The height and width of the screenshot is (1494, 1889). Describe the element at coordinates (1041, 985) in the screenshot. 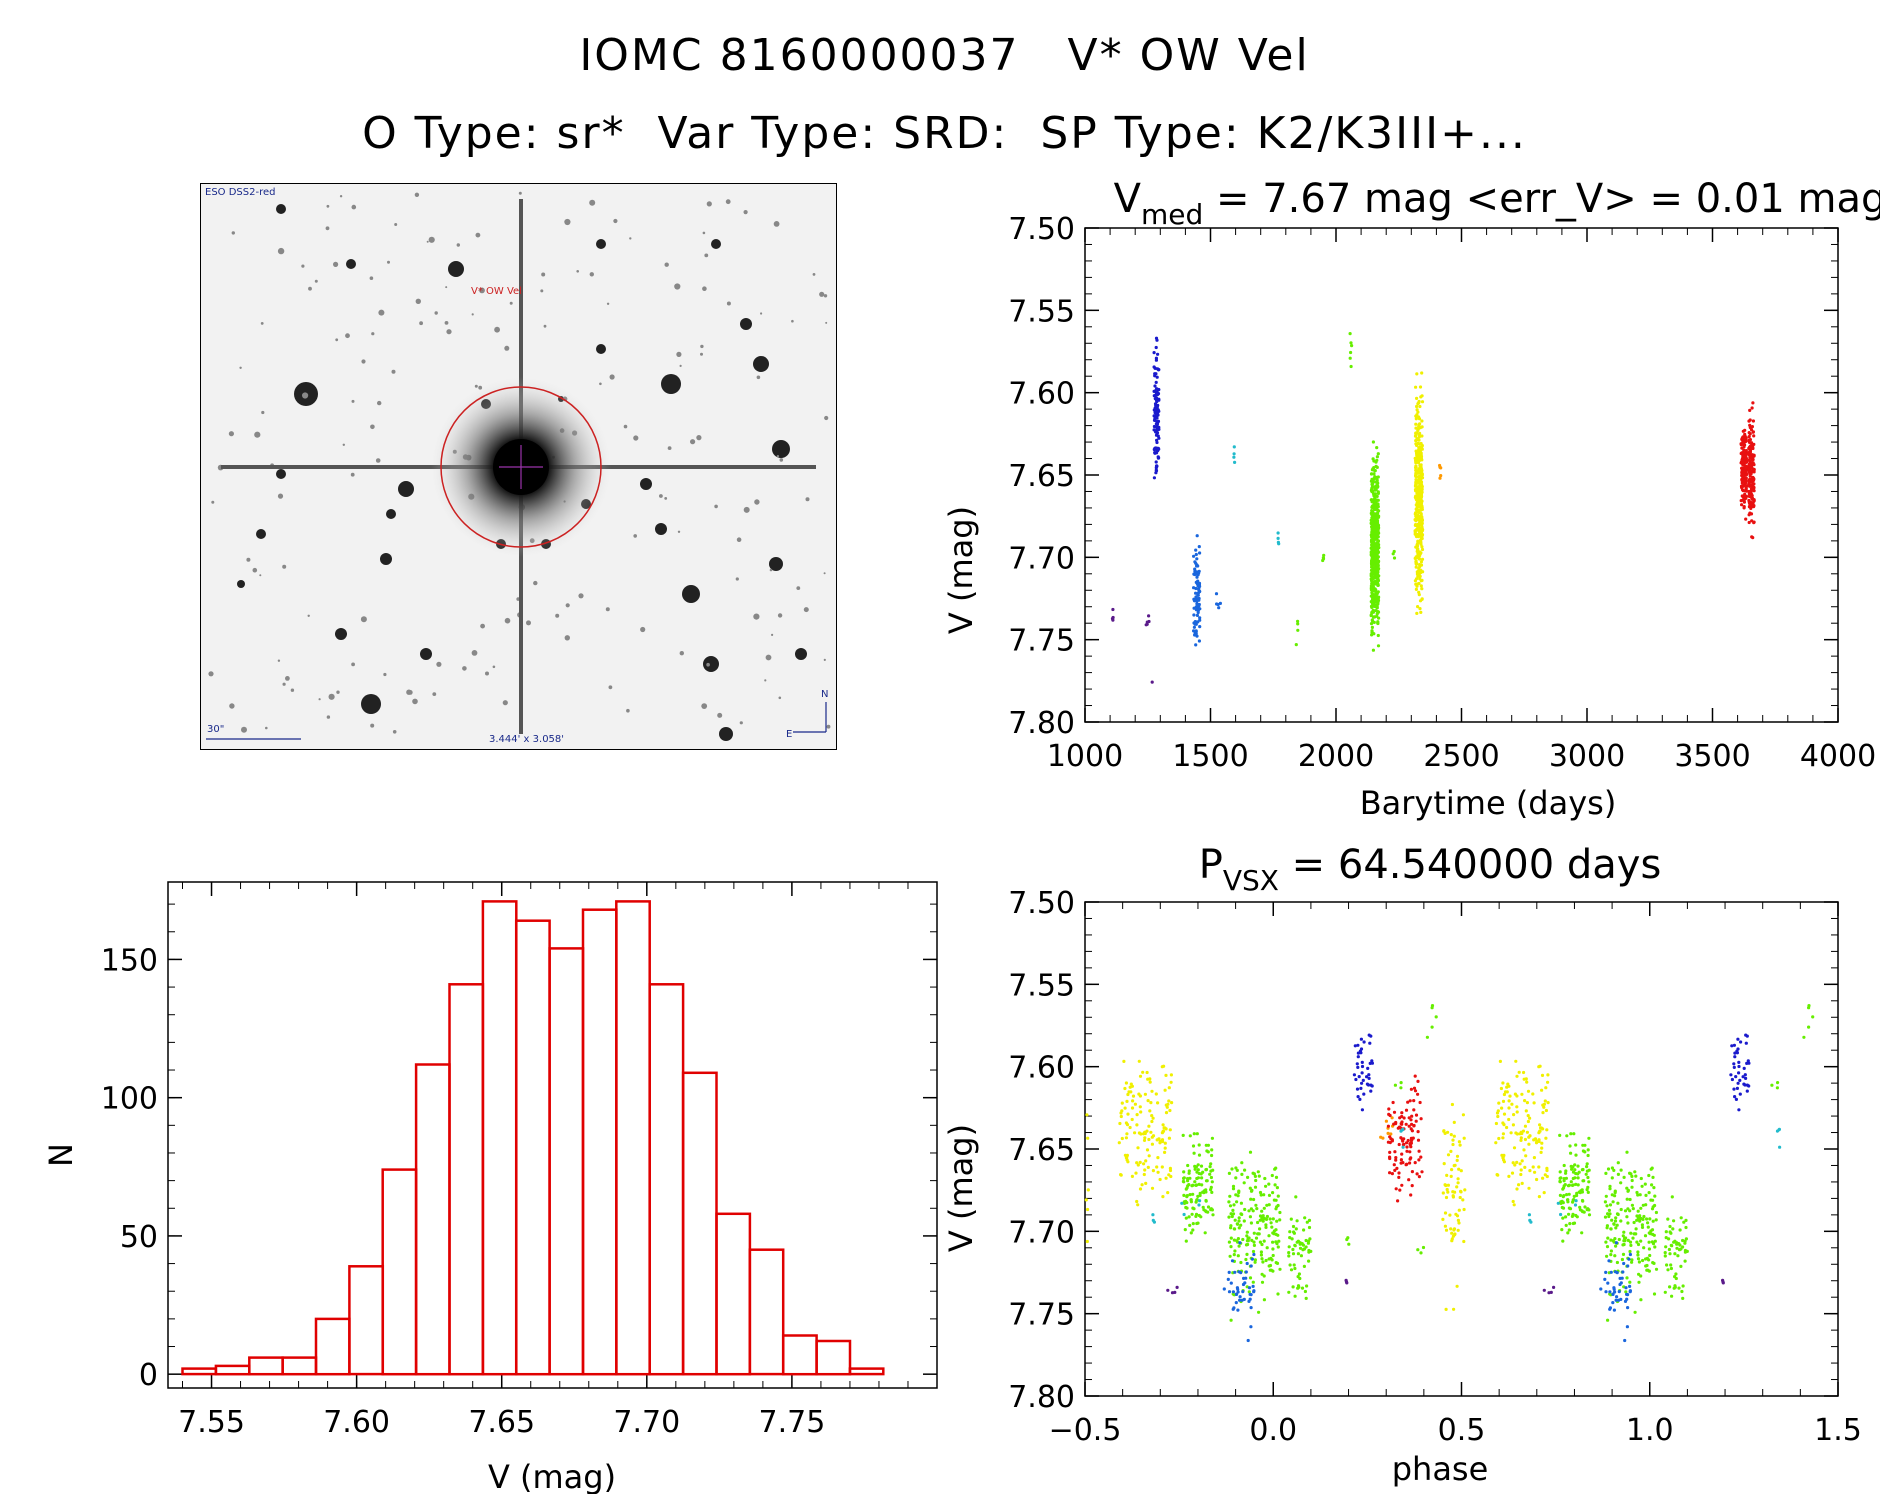

I see `y-tick-label: 7.55` at that location.